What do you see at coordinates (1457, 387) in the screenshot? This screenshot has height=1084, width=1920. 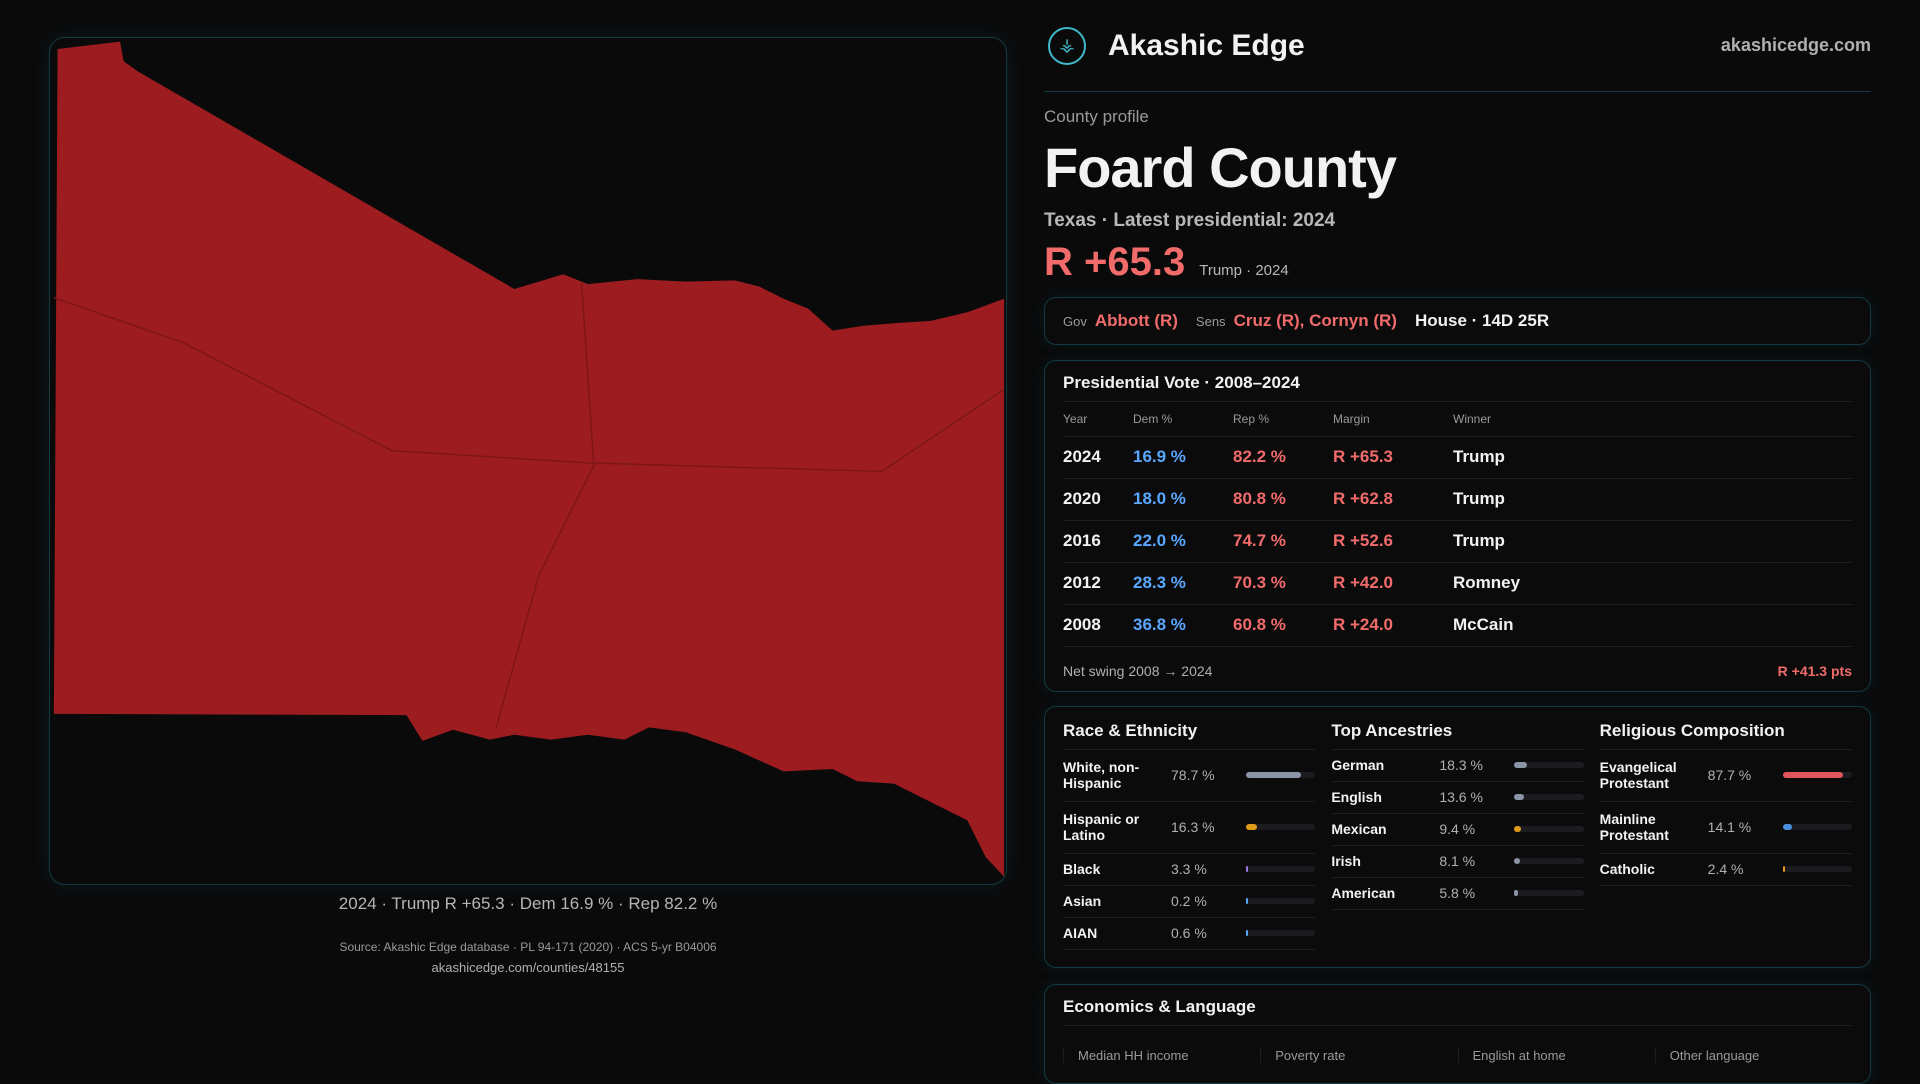 I see `presidential-title: Presidential Vote · 2008–2024` at bounding box center [1457, 387].